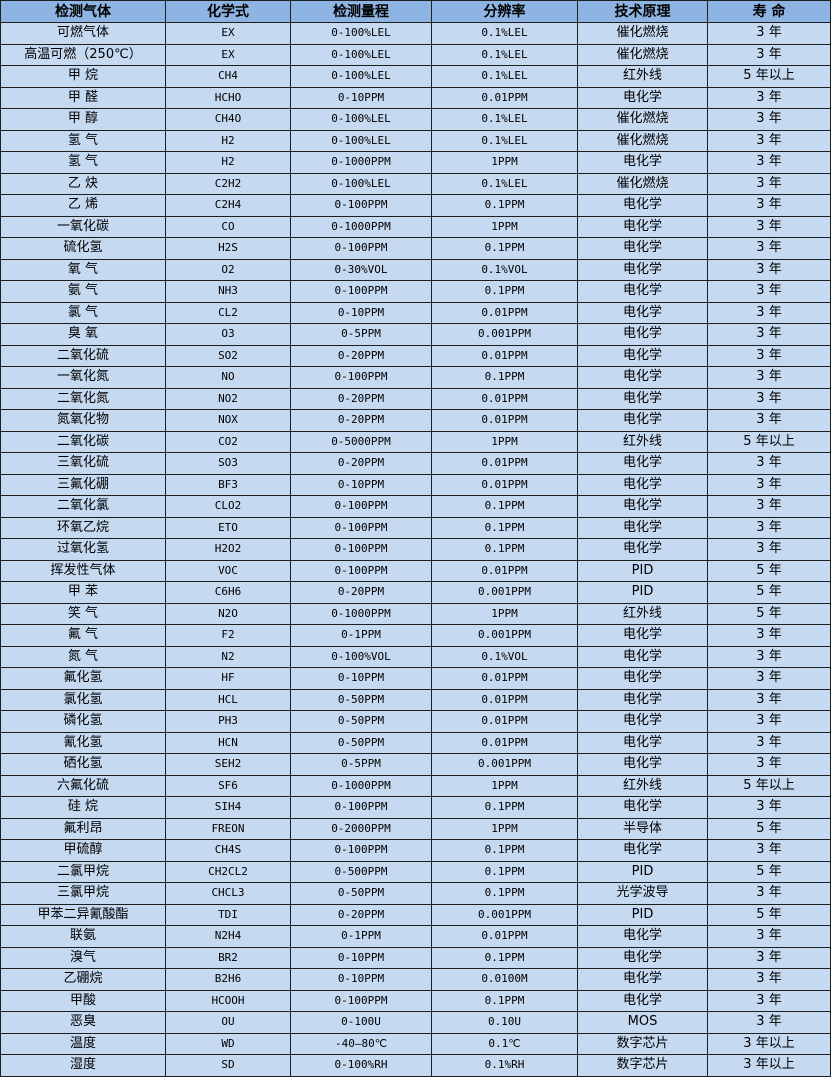 The image size is (831, 1077). Describe the element at coordinates (415, 613) in the screenshot. I see `table-row: 笑 气 N2O 0-1000PPM 1PPM 红外线 5 年` at that location.